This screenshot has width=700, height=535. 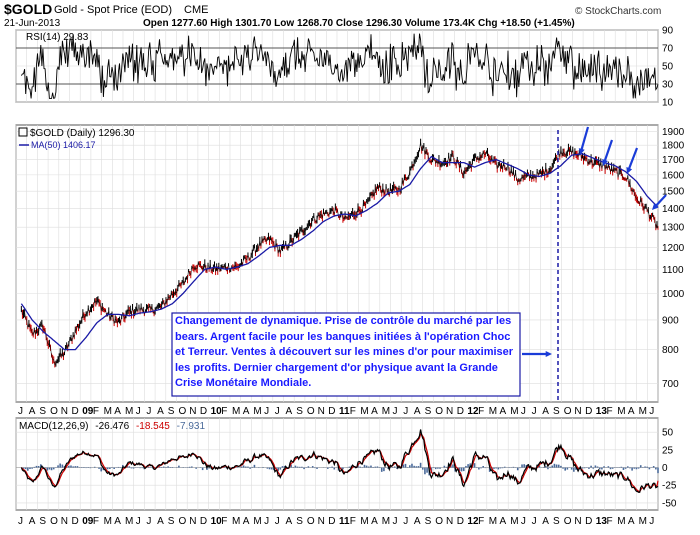 I want to click on price-tick-label: 1500, so click(x=673, y=192).